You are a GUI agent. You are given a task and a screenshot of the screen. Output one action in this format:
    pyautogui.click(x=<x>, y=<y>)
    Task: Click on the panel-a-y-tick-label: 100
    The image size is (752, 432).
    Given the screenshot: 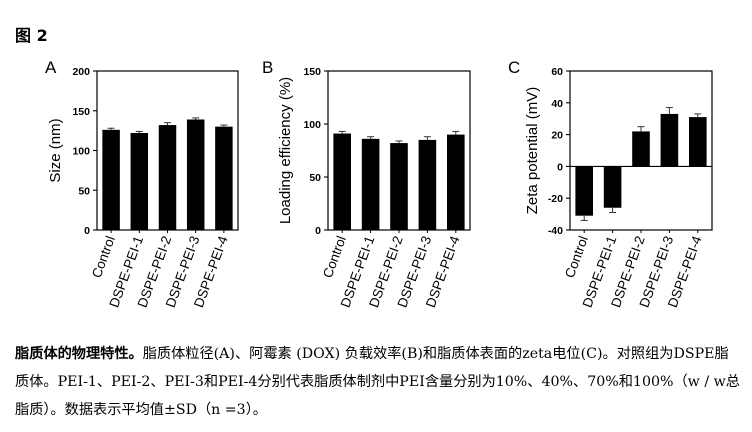 What is the action you would take?
    pyautogui.click(x=81, y=152)
    